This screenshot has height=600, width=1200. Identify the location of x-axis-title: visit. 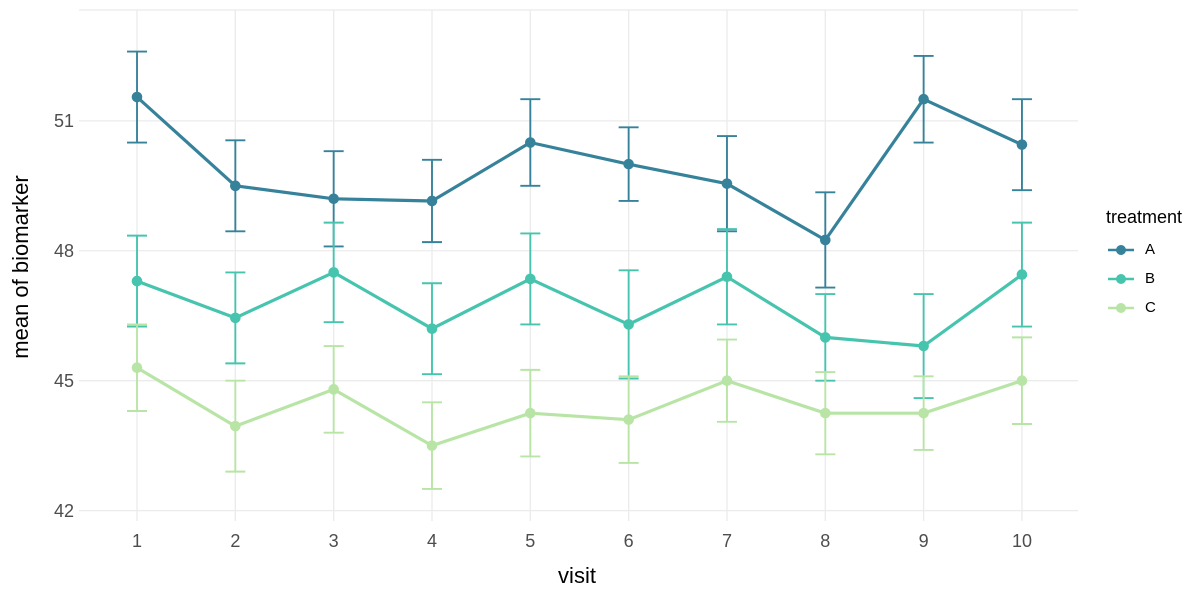
(577, 575).